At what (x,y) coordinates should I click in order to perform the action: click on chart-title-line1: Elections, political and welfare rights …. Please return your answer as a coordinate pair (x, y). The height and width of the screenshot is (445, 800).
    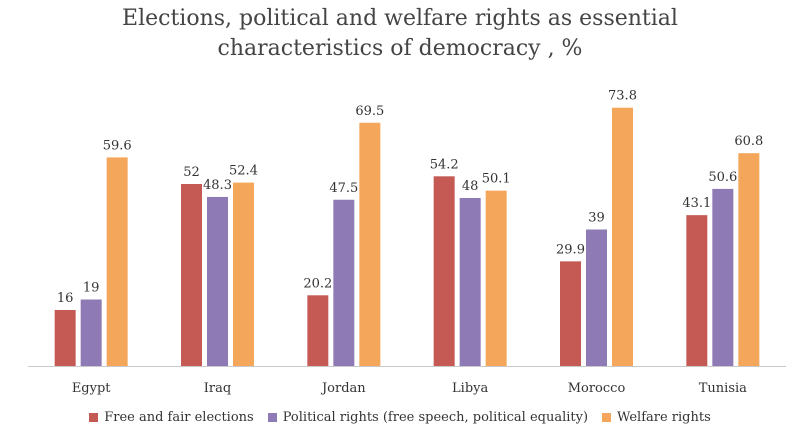
    Looking at the image, I should click on (400, 18).